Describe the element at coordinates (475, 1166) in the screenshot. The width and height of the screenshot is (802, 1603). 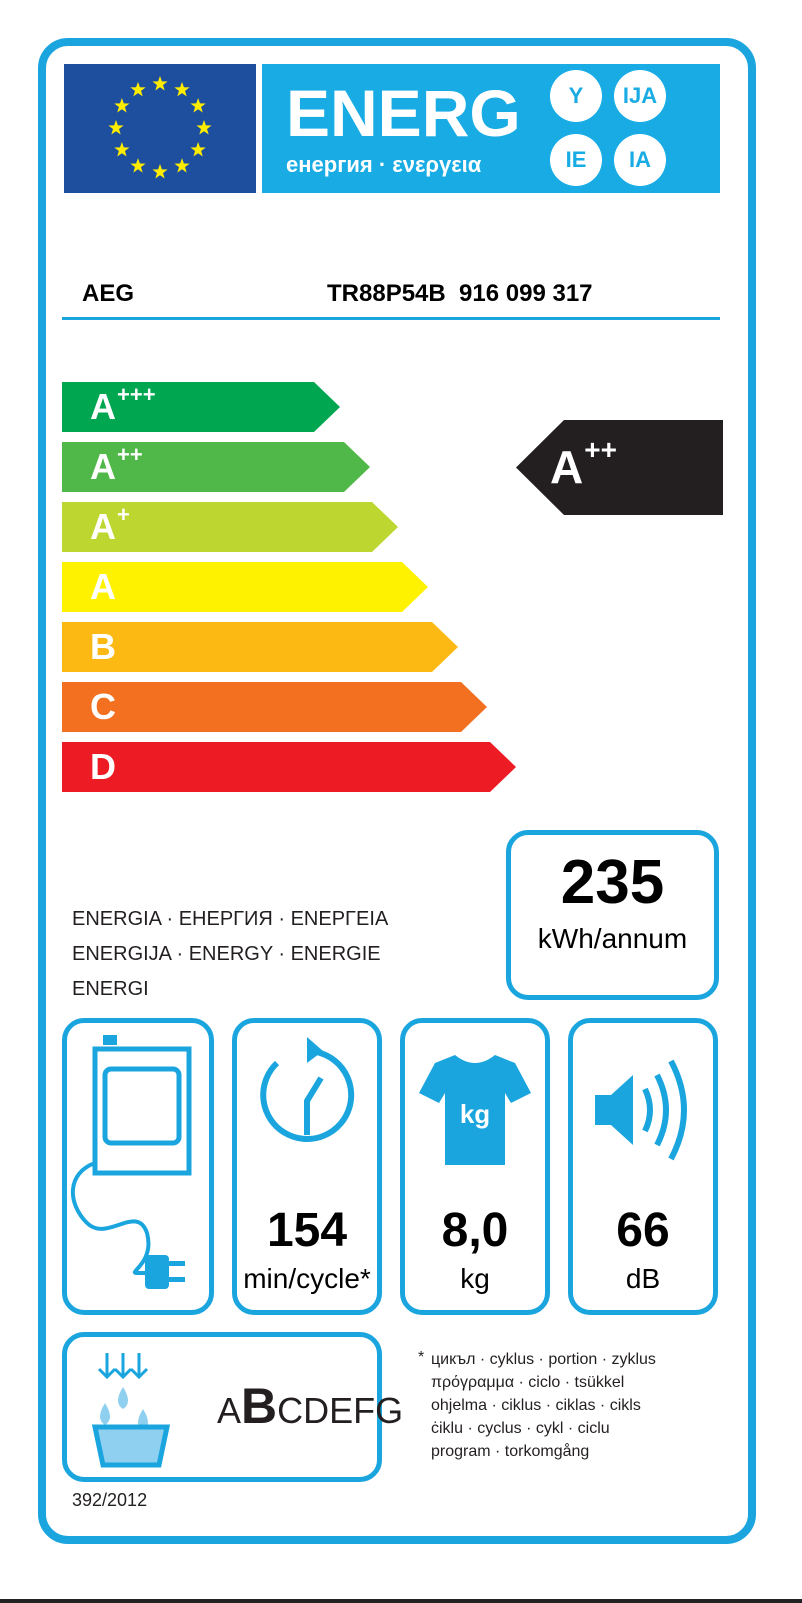
I see `capacity-box: kg 8,0 kg` at that location.